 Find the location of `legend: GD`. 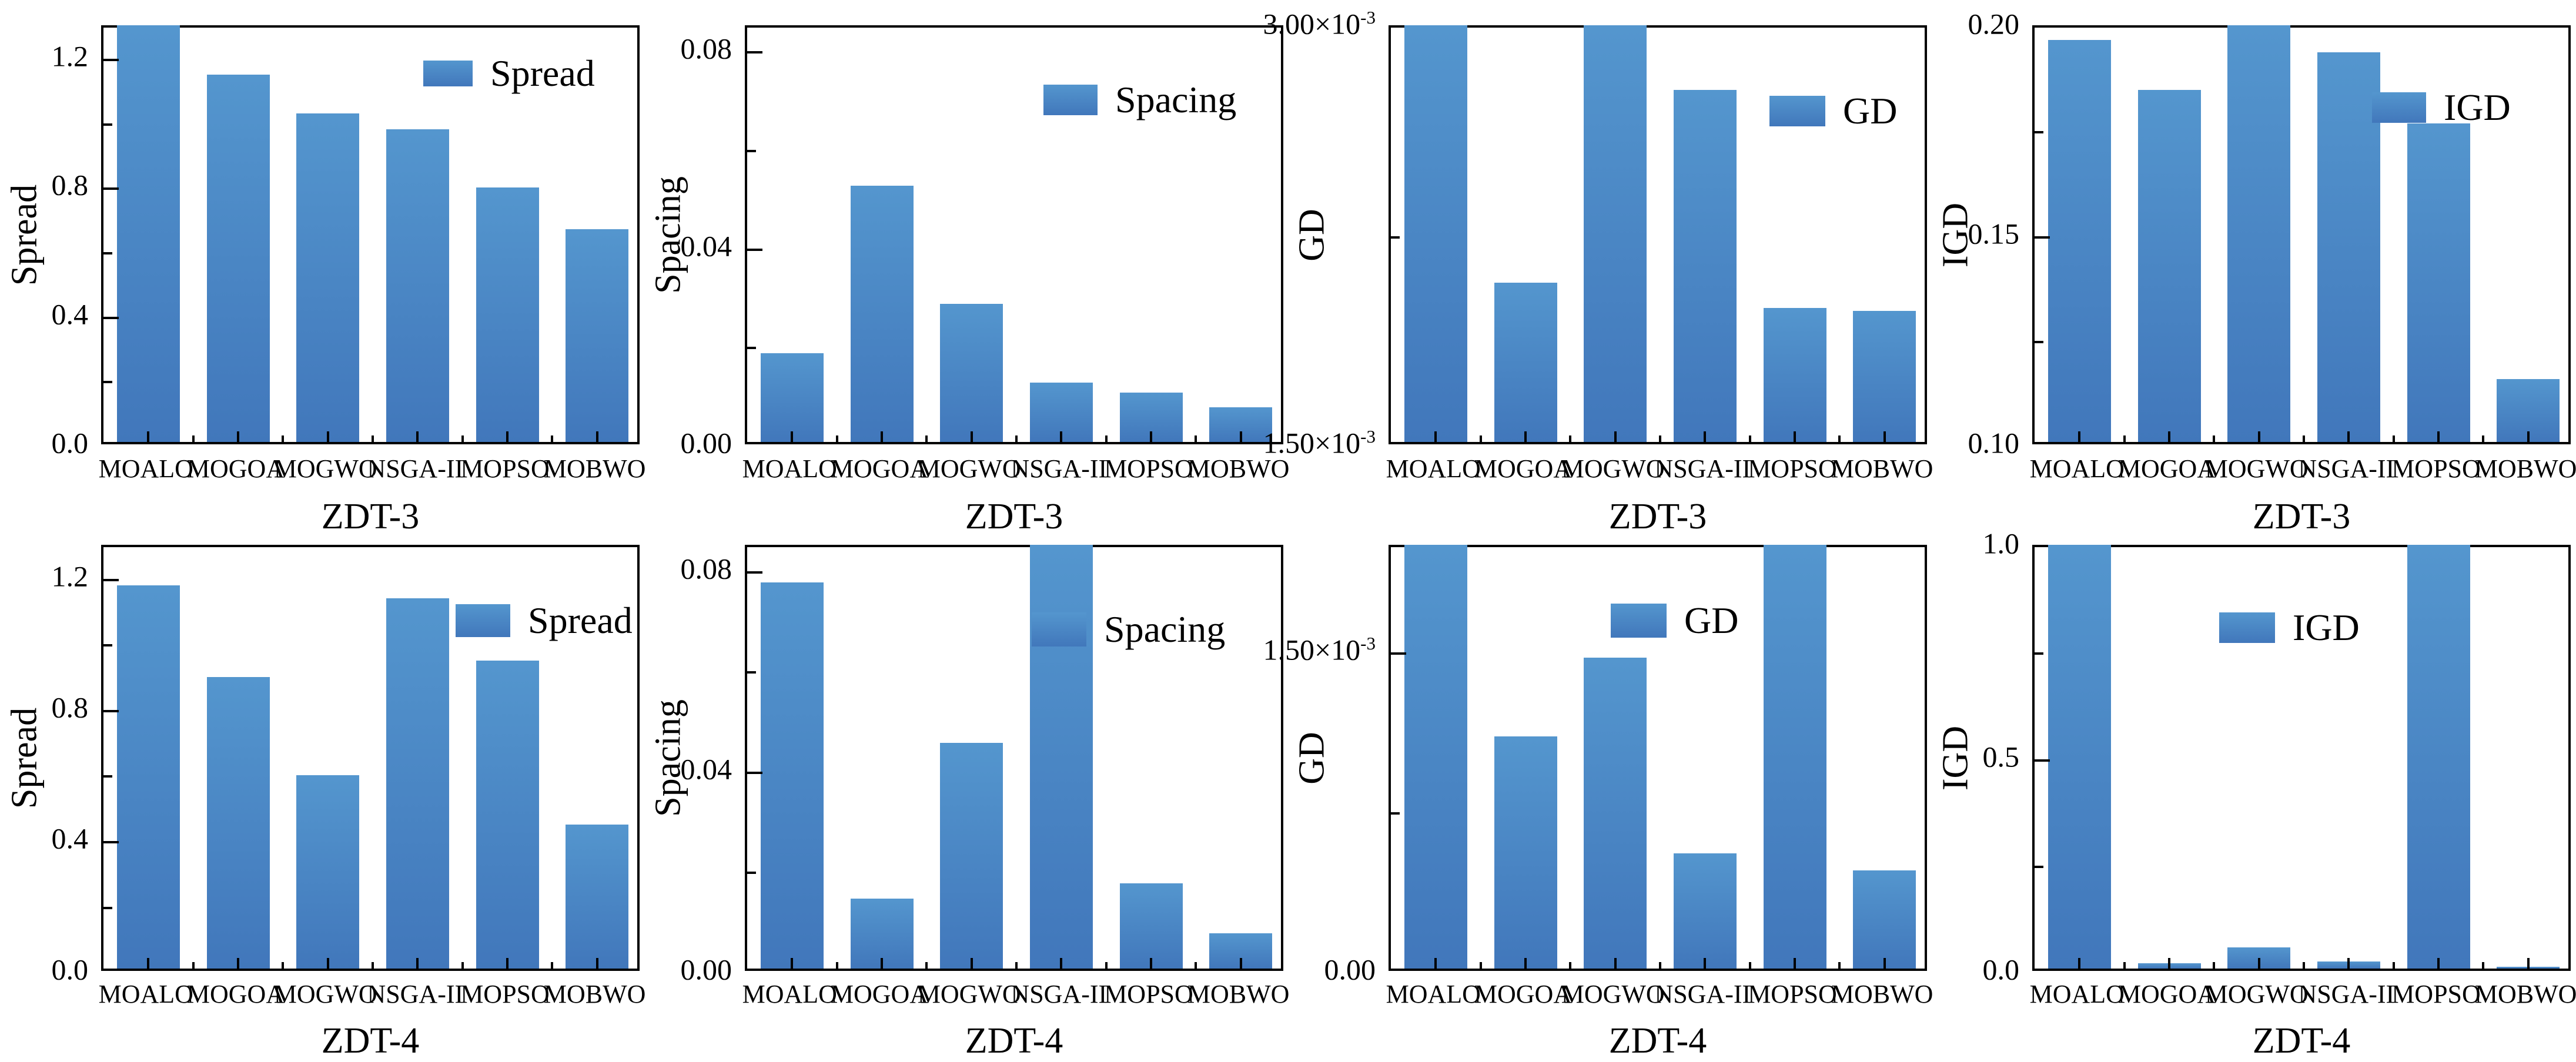

legend: GD is located at coordinates (1674, 620).